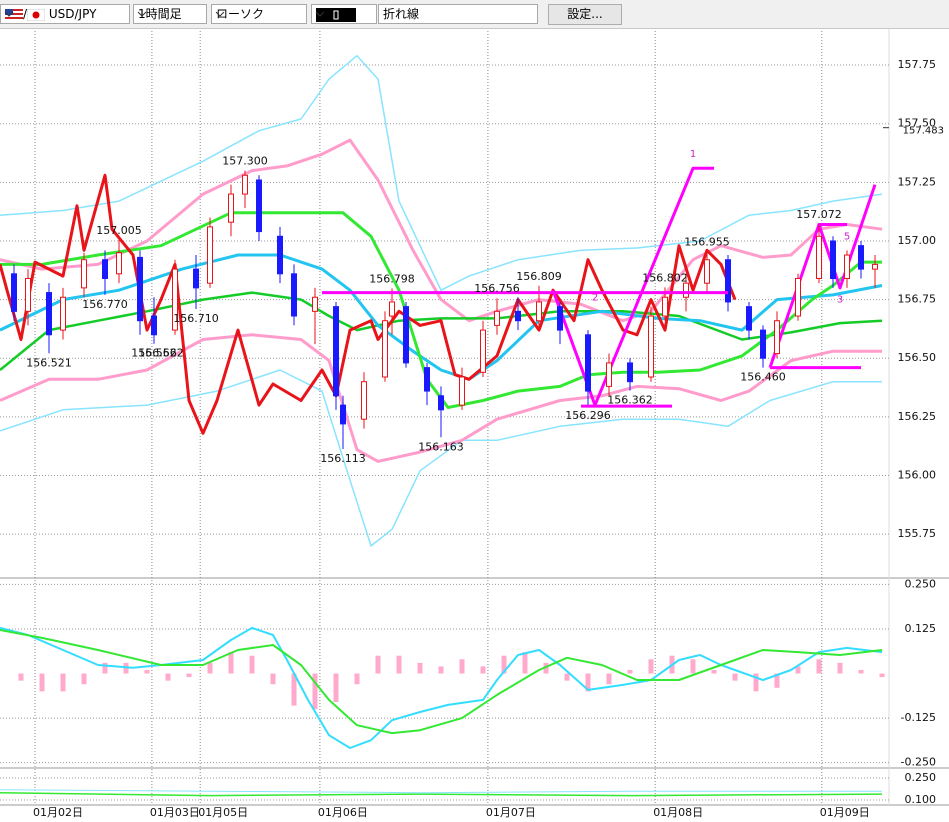 Image resolution: width=949 pixels, height=822 pixels. Describe the element at coordinates (539, 276) in the screenshot. I see `price-annotation: 156.809` at that location.